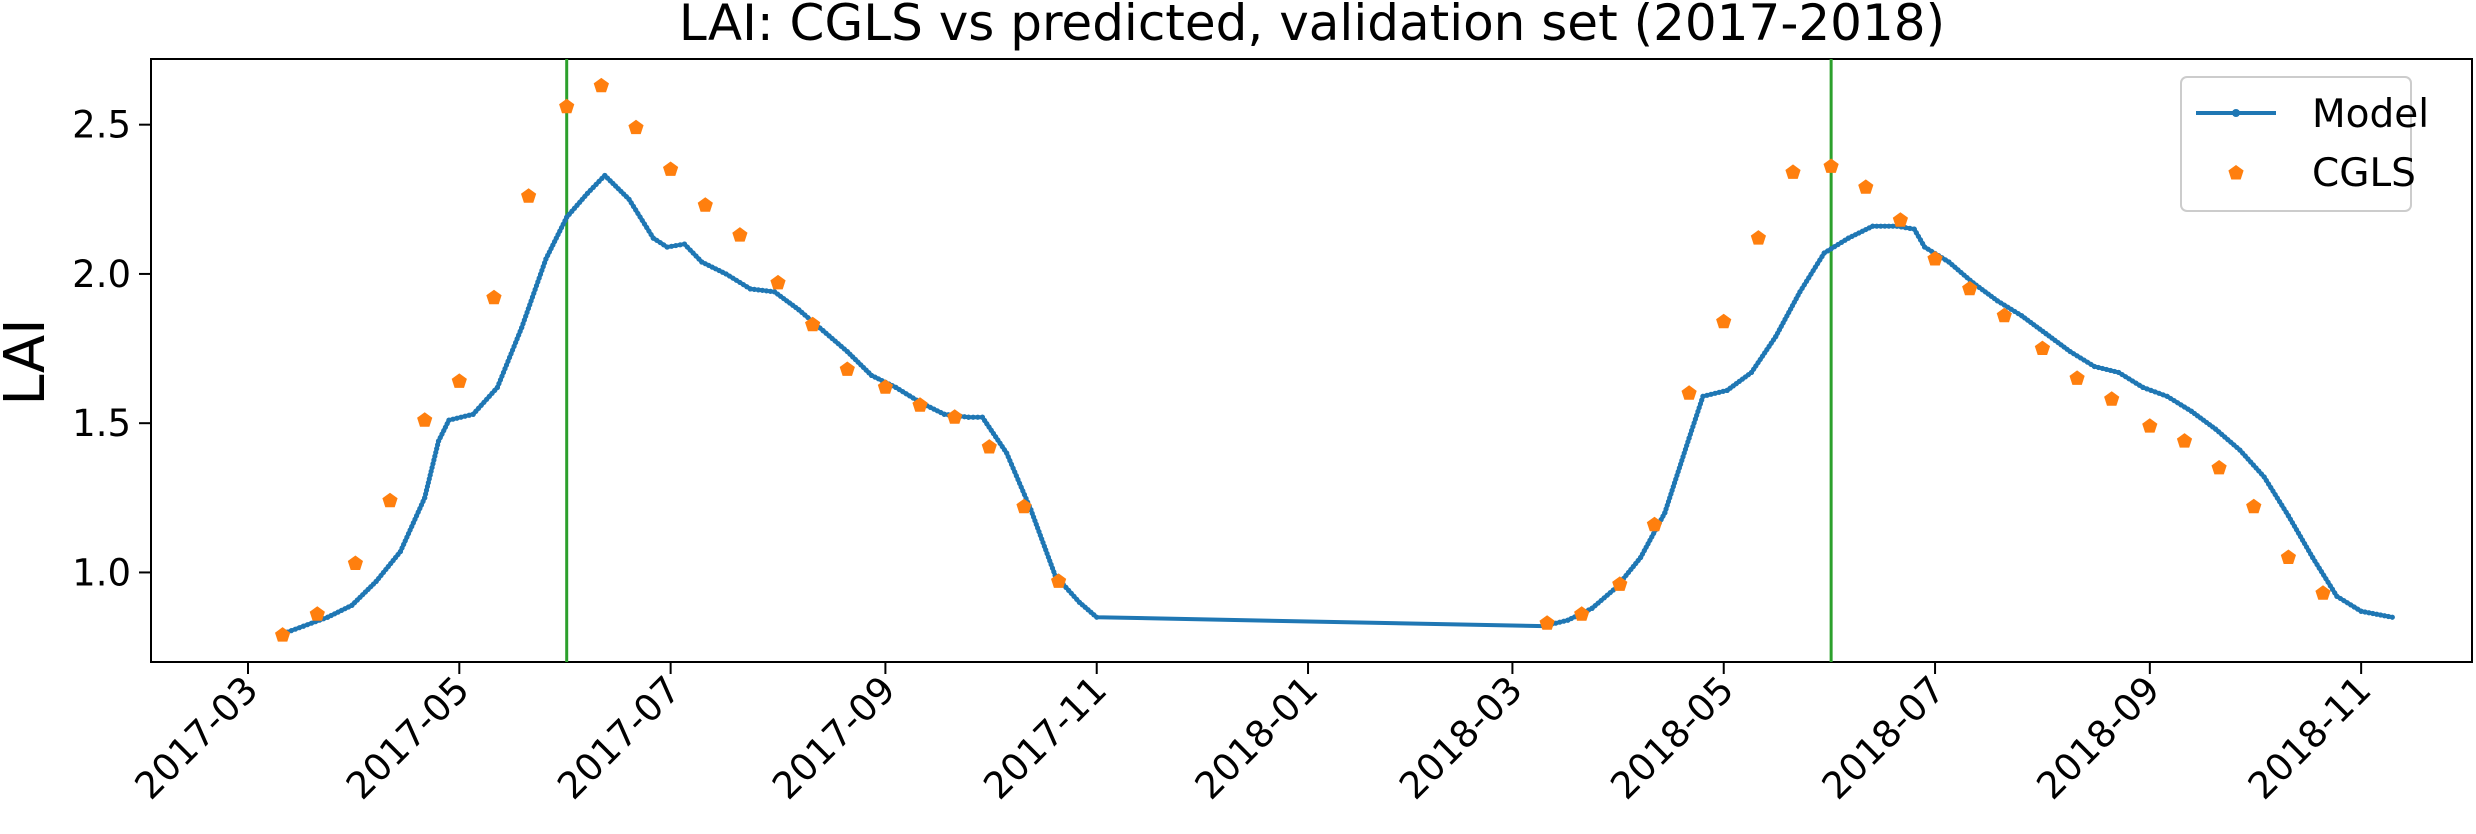  What do you see at coordinates (1045, 738) in the screenshot?
I see `x-tick-label: 2017-11` at bounding box center [1045, 738].